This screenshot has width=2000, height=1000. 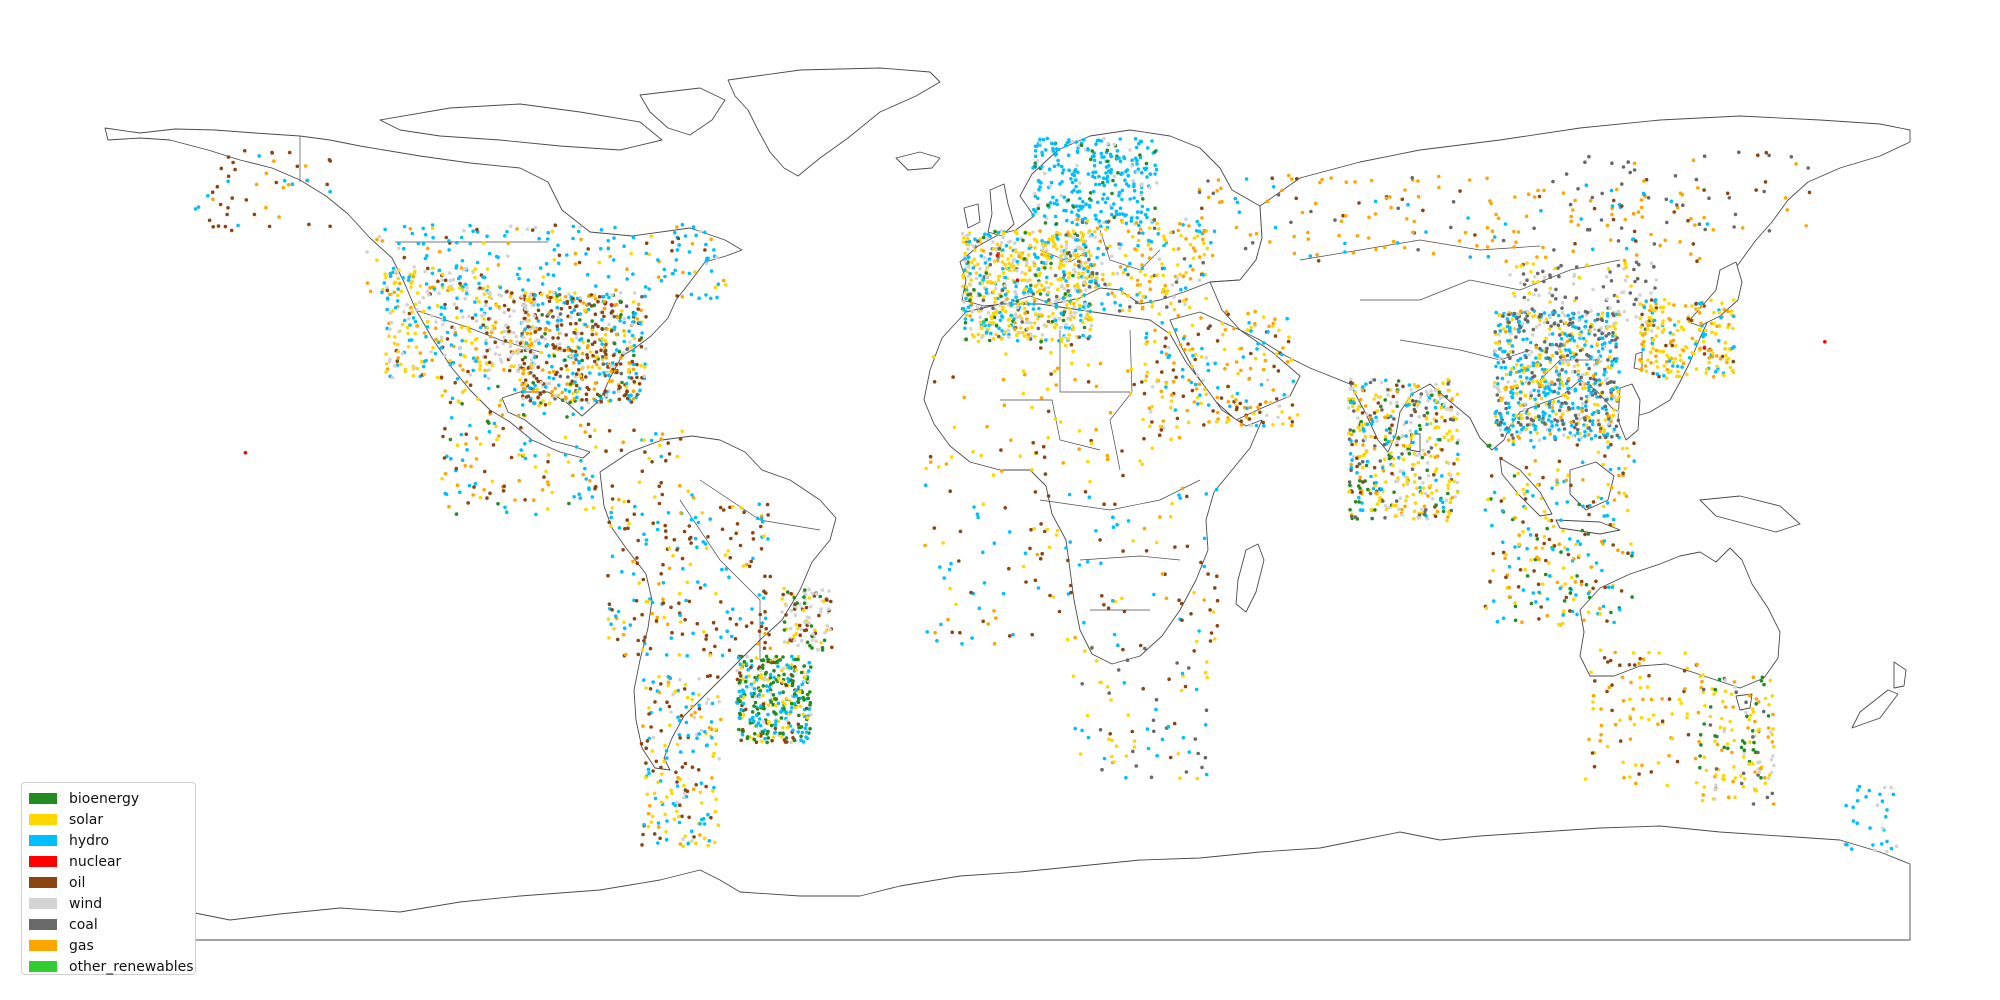 I want to click on new-zealand-north, so click(x=1900, y=675).